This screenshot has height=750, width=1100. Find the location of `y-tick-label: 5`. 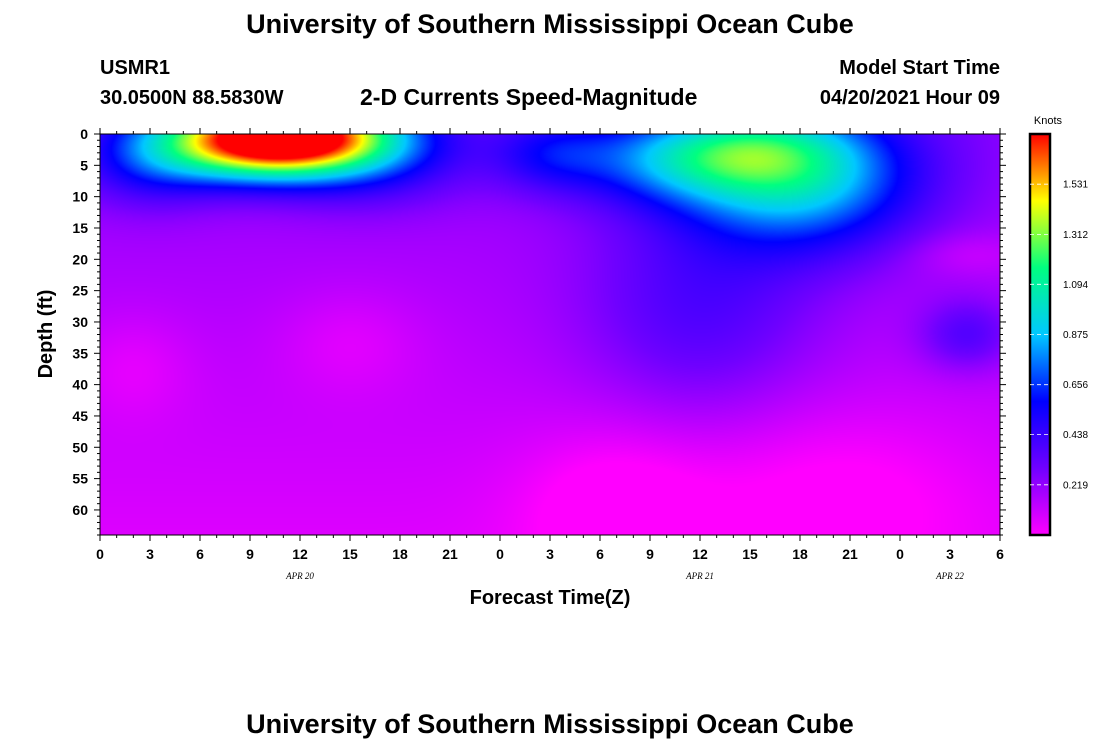

y-tick-label: 5 is located at coordinates (84, 165).